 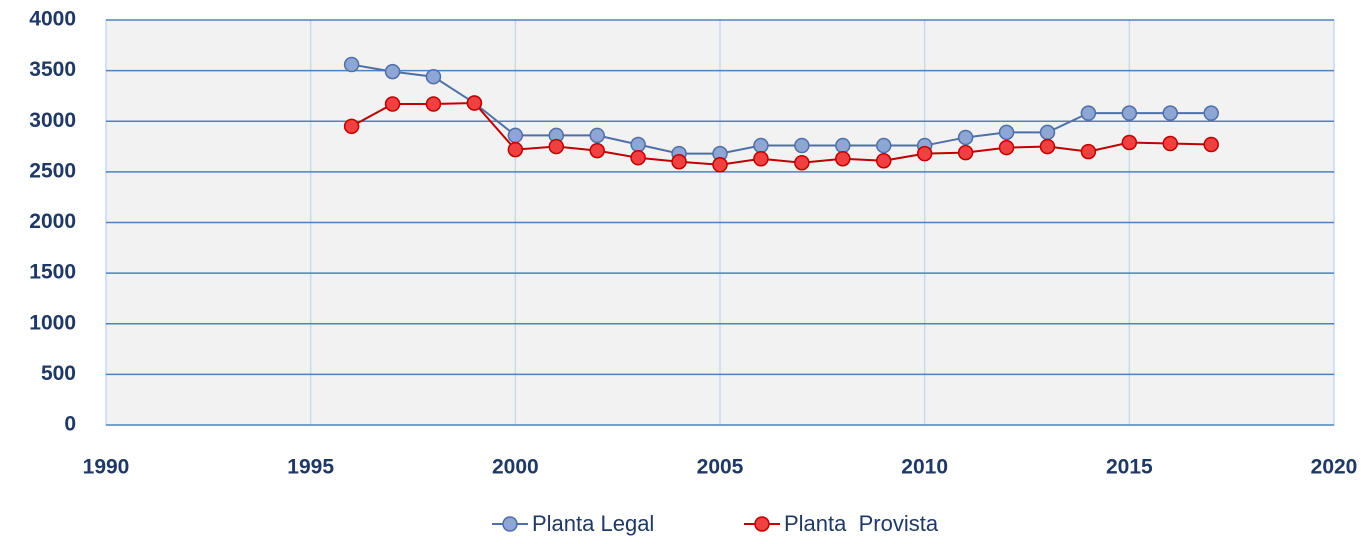 I want to click on y-tick-label: 4000, so click(x=52, y=19).